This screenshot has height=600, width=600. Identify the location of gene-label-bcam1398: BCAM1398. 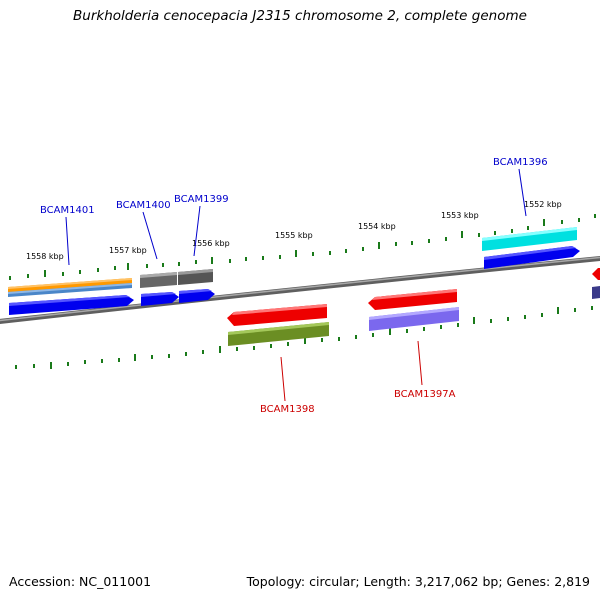
(287, 409).